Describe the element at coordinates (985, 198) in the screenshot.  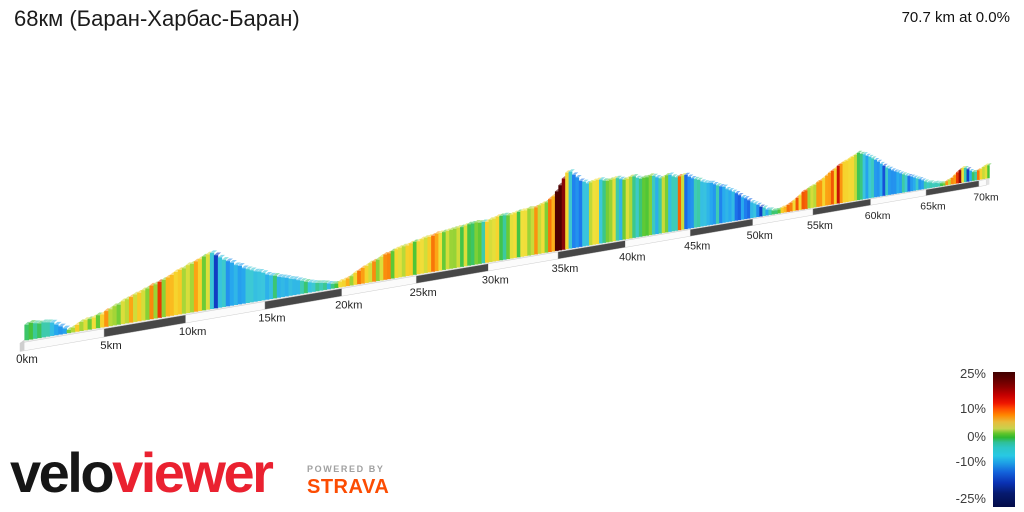
I see `axis-tick-label: 70km` at that location.